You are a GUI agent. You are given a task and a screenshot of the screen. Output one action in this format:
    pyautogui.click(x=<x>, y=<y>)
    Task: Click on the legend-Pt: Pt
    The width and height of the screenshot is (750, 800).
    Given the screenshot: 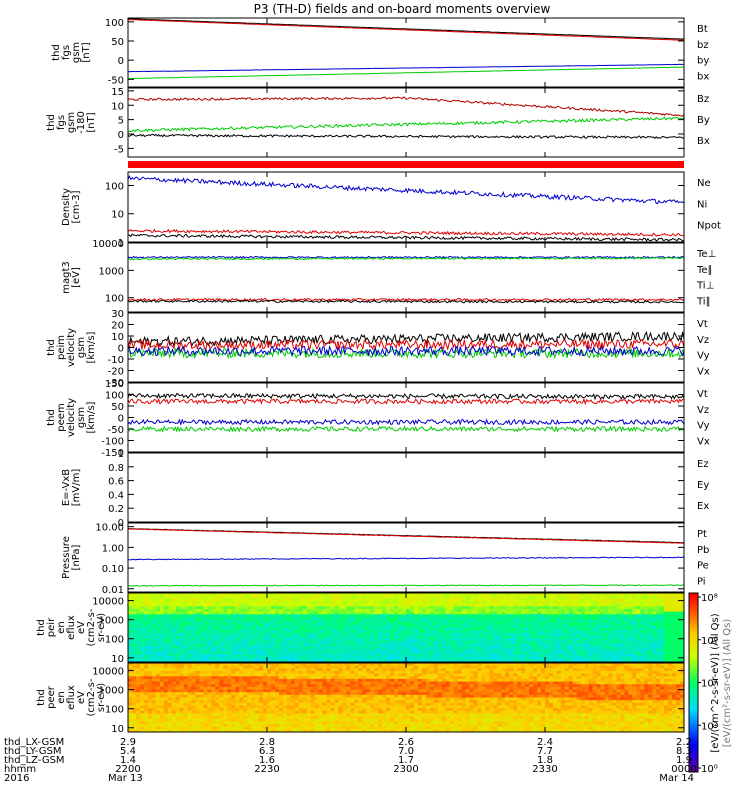 What is the action you would take?
    pyautogui.click(x=702, y=534)
    